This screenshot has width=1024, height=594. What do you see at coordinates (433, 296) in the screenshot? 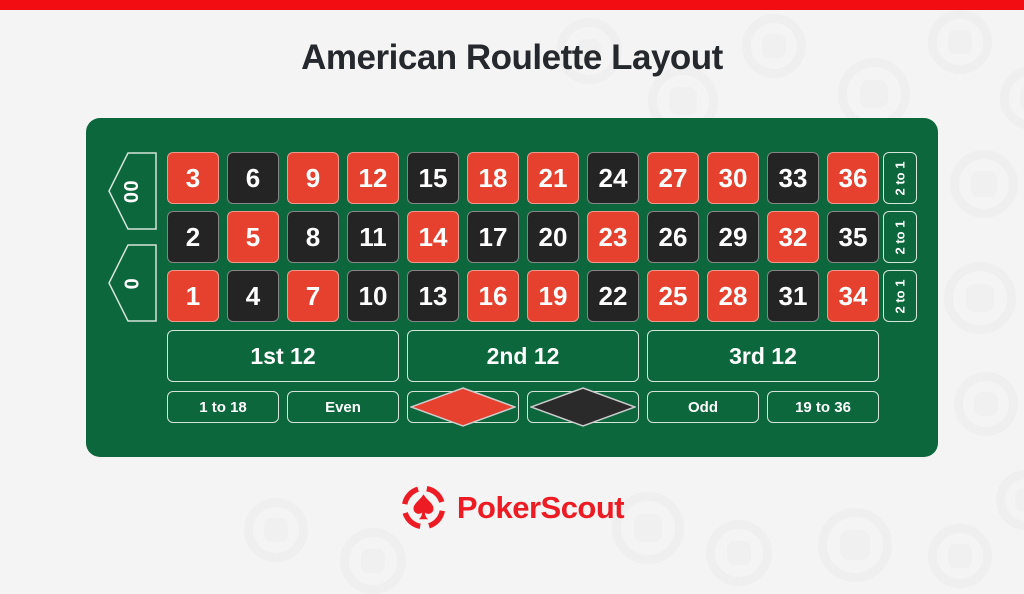
I see `number-cell-13: 13` at bounding box center [433, 296].